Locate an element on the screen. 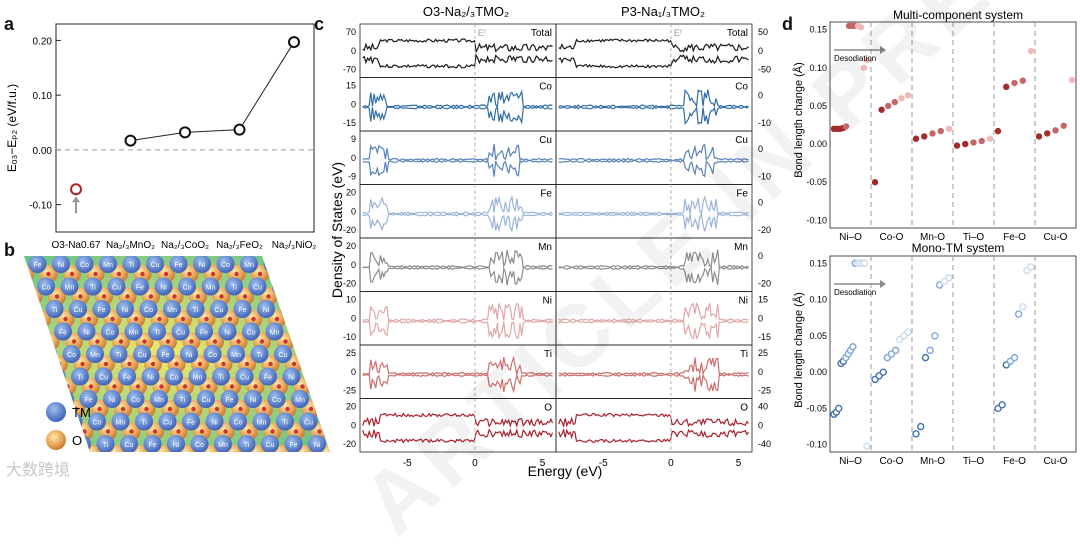  dos-left-tick: 0 is located at coordinates (353, 372).